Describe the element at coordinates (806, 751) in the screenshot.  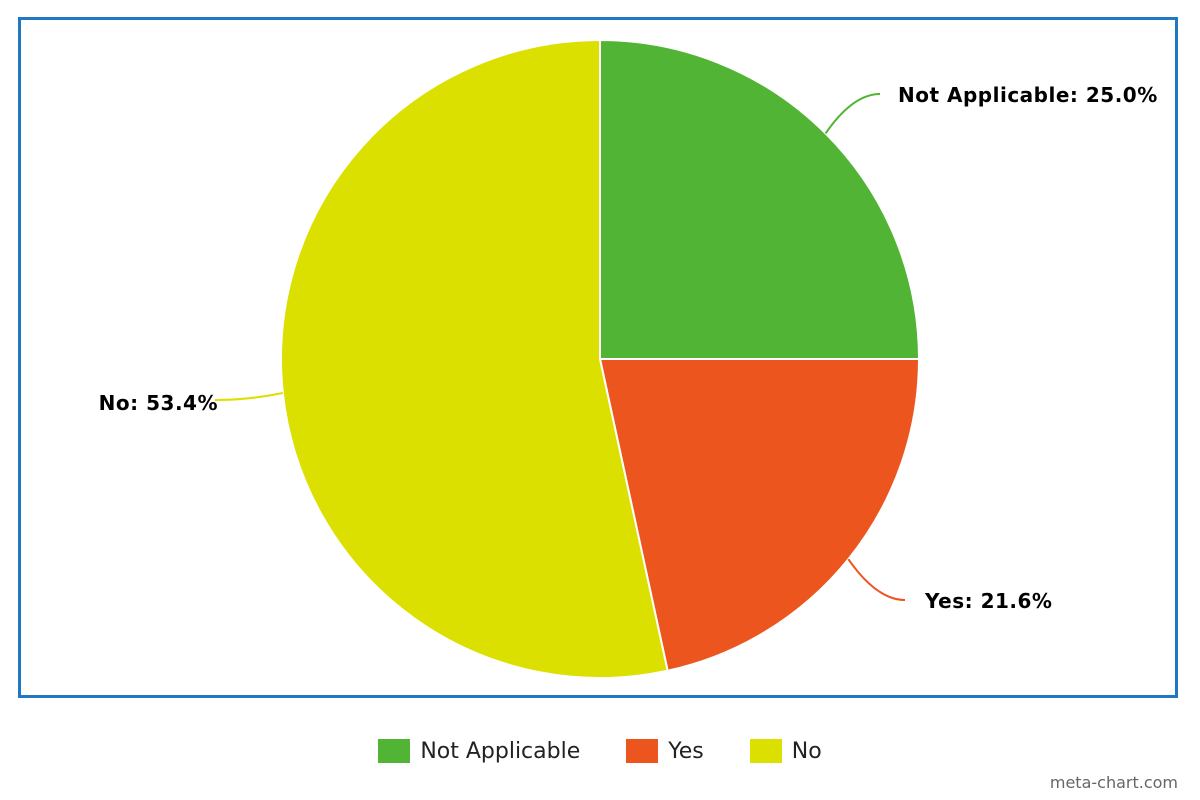
I see `legend-label: No` at that location.